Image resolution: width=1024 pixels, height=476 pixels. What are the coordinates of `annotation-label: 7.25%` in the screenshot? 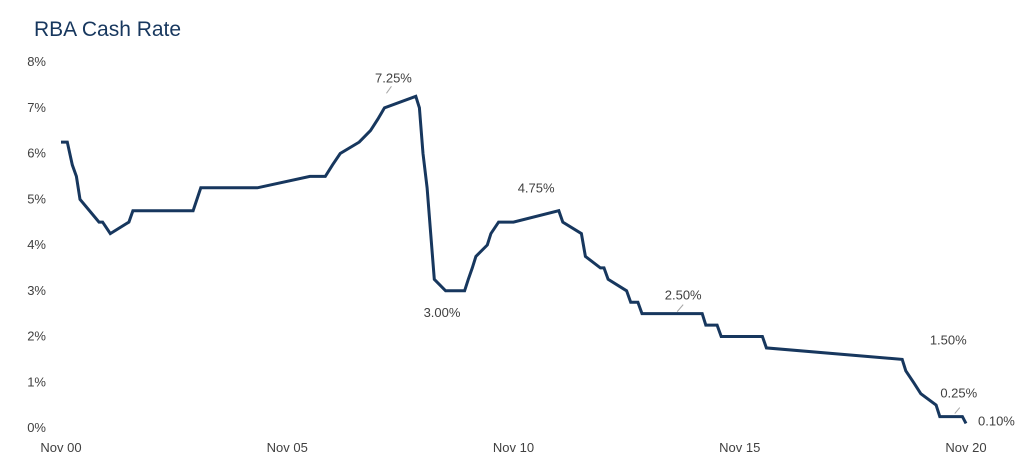 It's located at (393, 77).